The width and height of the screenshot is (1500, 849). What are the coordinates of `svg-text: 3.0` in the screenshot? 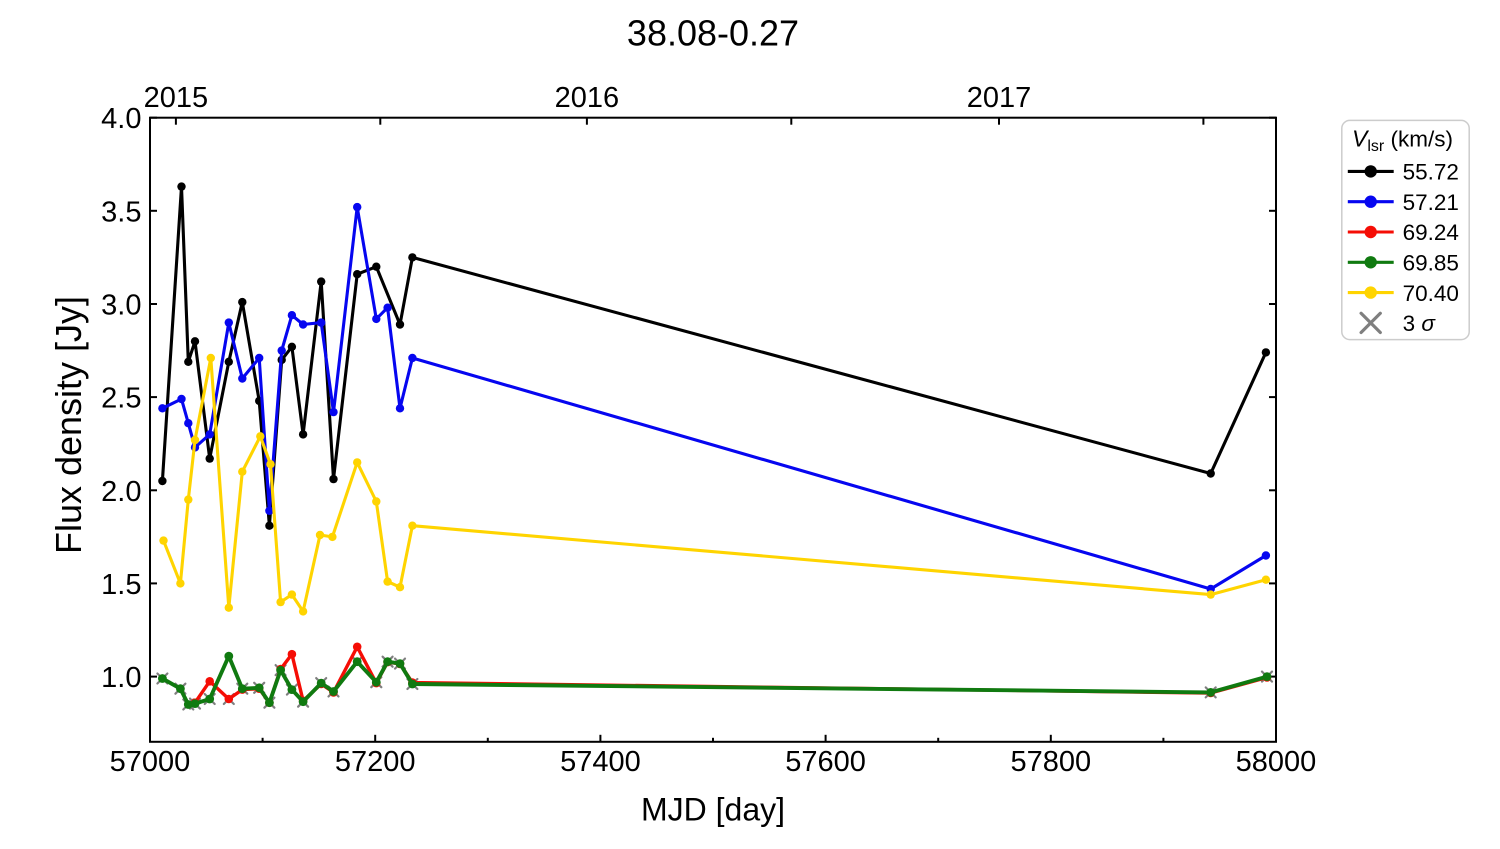 It's located at (121, 306).